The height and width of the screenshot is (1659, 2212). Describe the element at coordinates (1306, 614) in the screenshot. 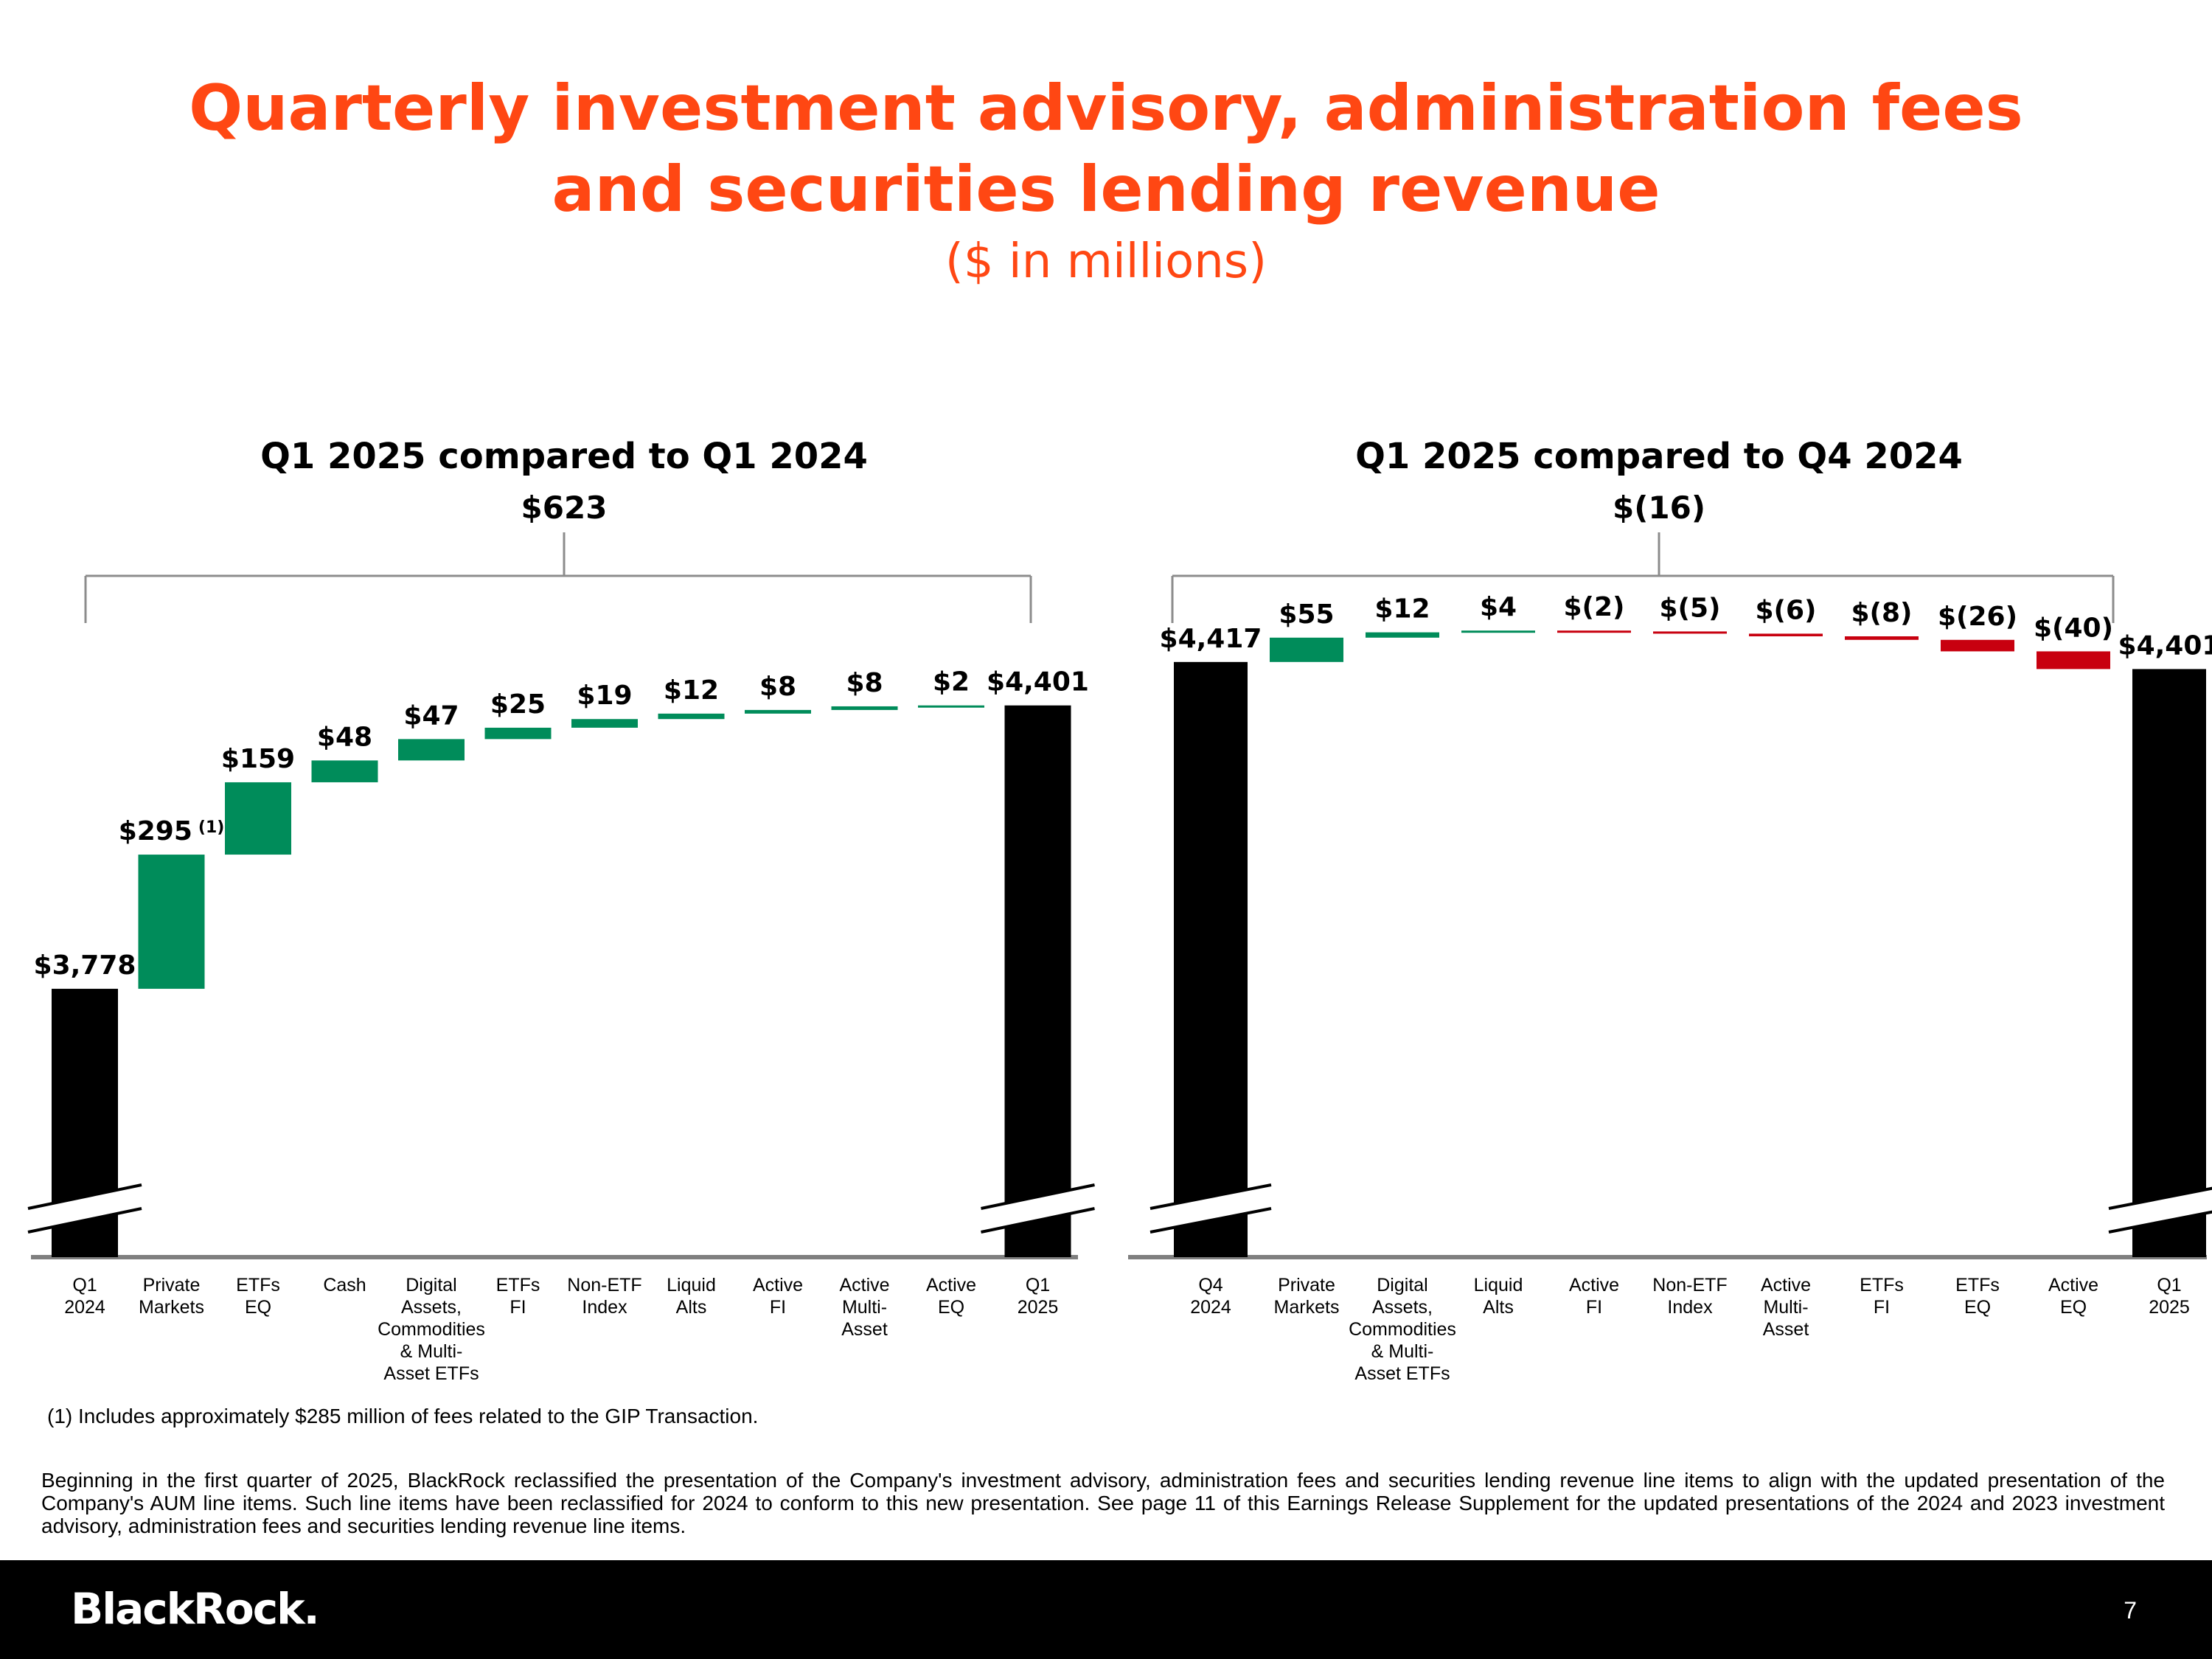

I see `value-label: $55` at that location.